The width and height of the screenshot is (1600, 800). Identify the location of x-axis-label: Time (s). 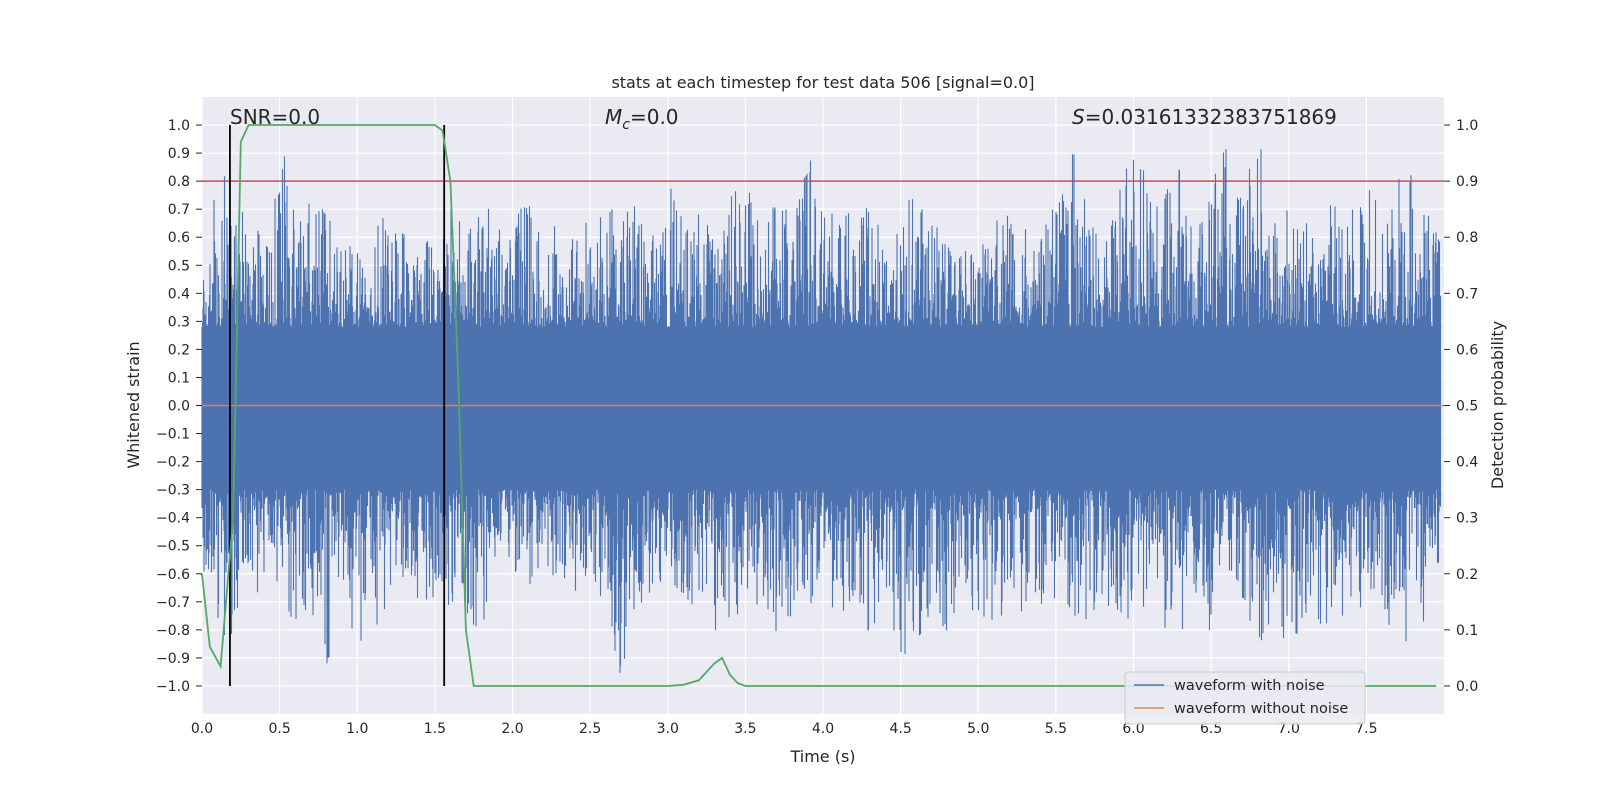
(822, 756).